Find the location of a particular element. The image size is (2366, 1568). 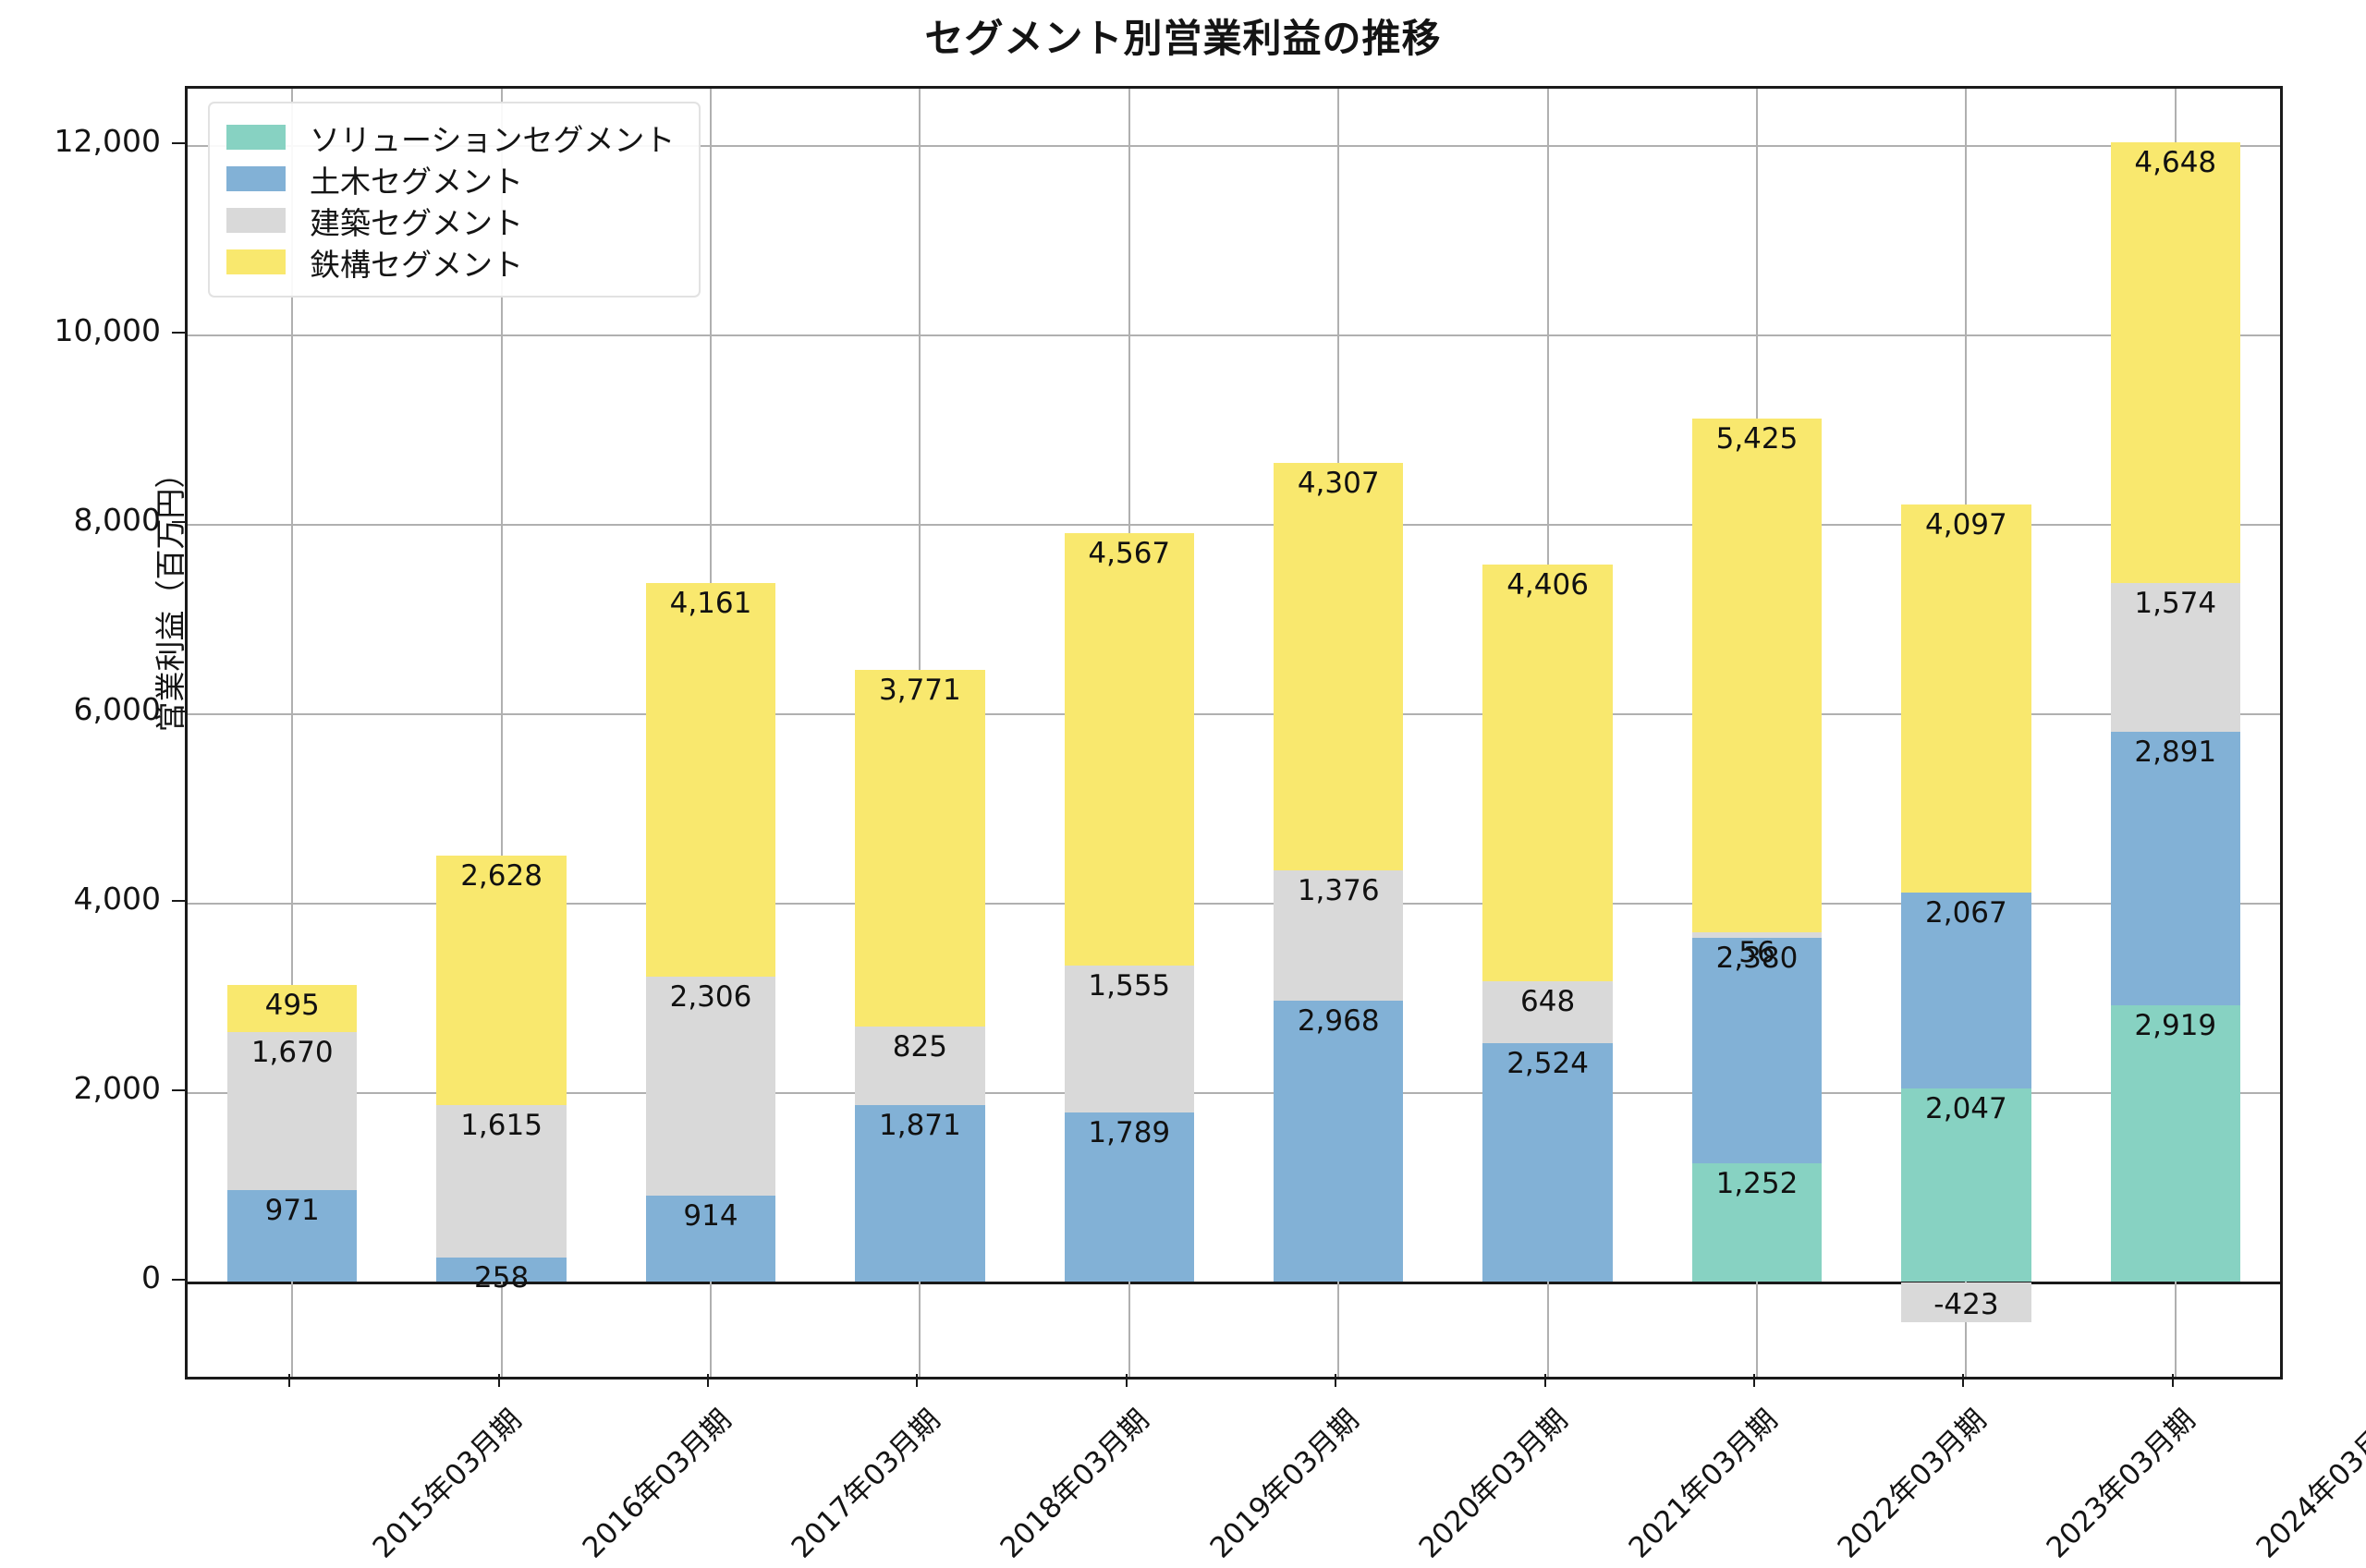

chart-legend: ソリューションセグメント 土木セグメント 建築セグメント鉄構セグメント is located at coordinates (455, 200).